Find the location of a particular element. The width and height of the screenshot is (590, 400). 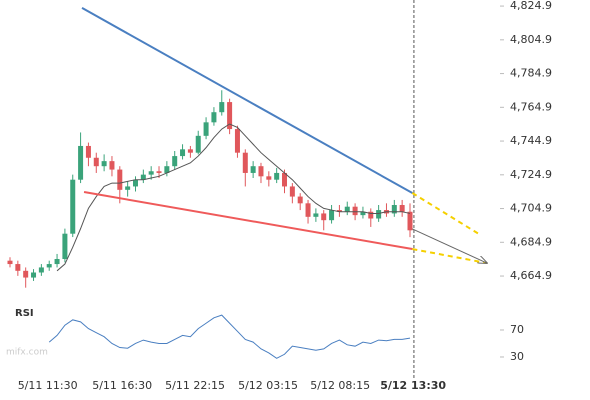

y-tick-label: 4,704.9 is located at coordinates (531, 208).